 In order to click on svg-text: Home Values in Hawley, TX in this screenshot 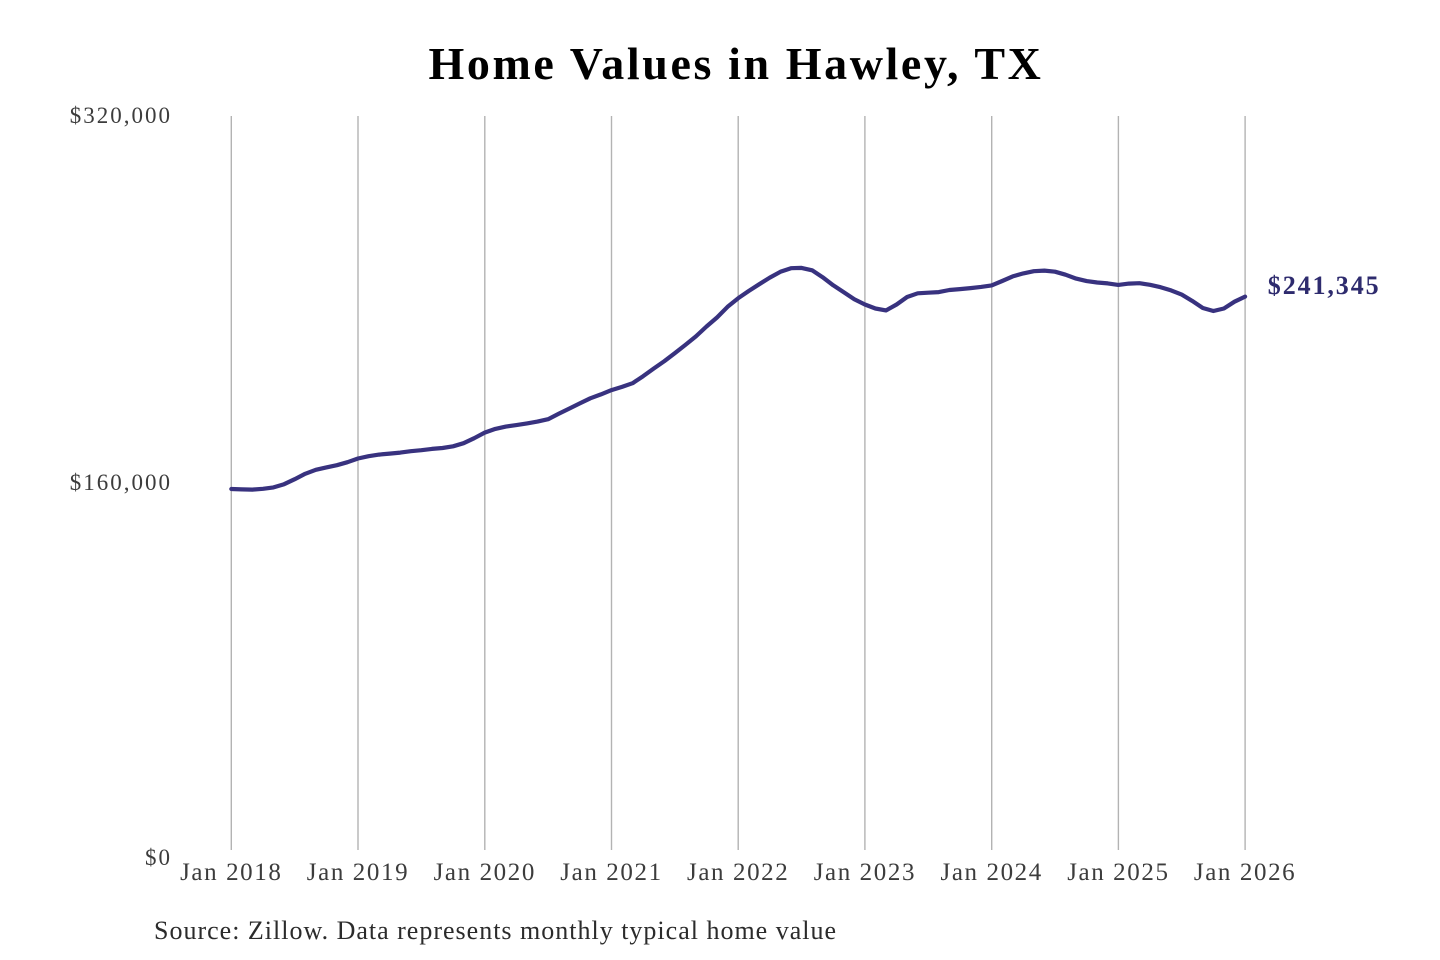, I will do `click(736, 63)`.